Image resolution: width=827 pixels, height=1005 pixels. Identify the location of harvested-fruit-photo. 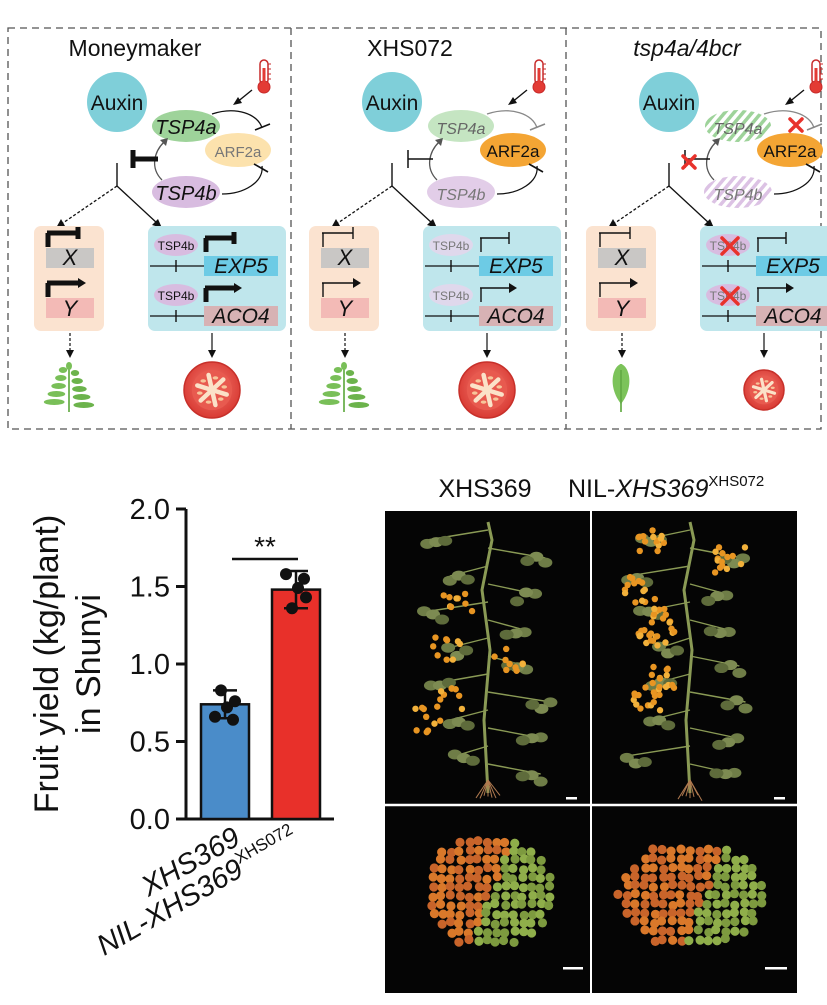
(597, 892).